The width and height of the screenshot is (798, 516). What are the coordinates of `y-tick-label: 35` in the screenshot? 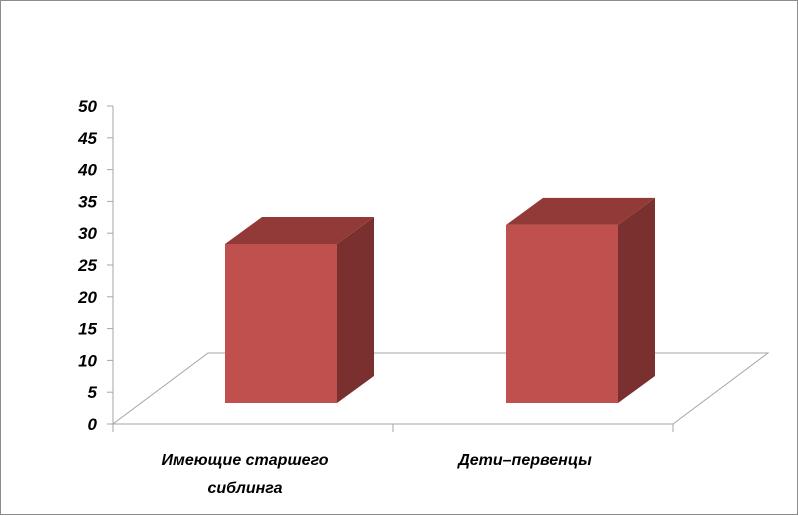 It's located at (87, 201).